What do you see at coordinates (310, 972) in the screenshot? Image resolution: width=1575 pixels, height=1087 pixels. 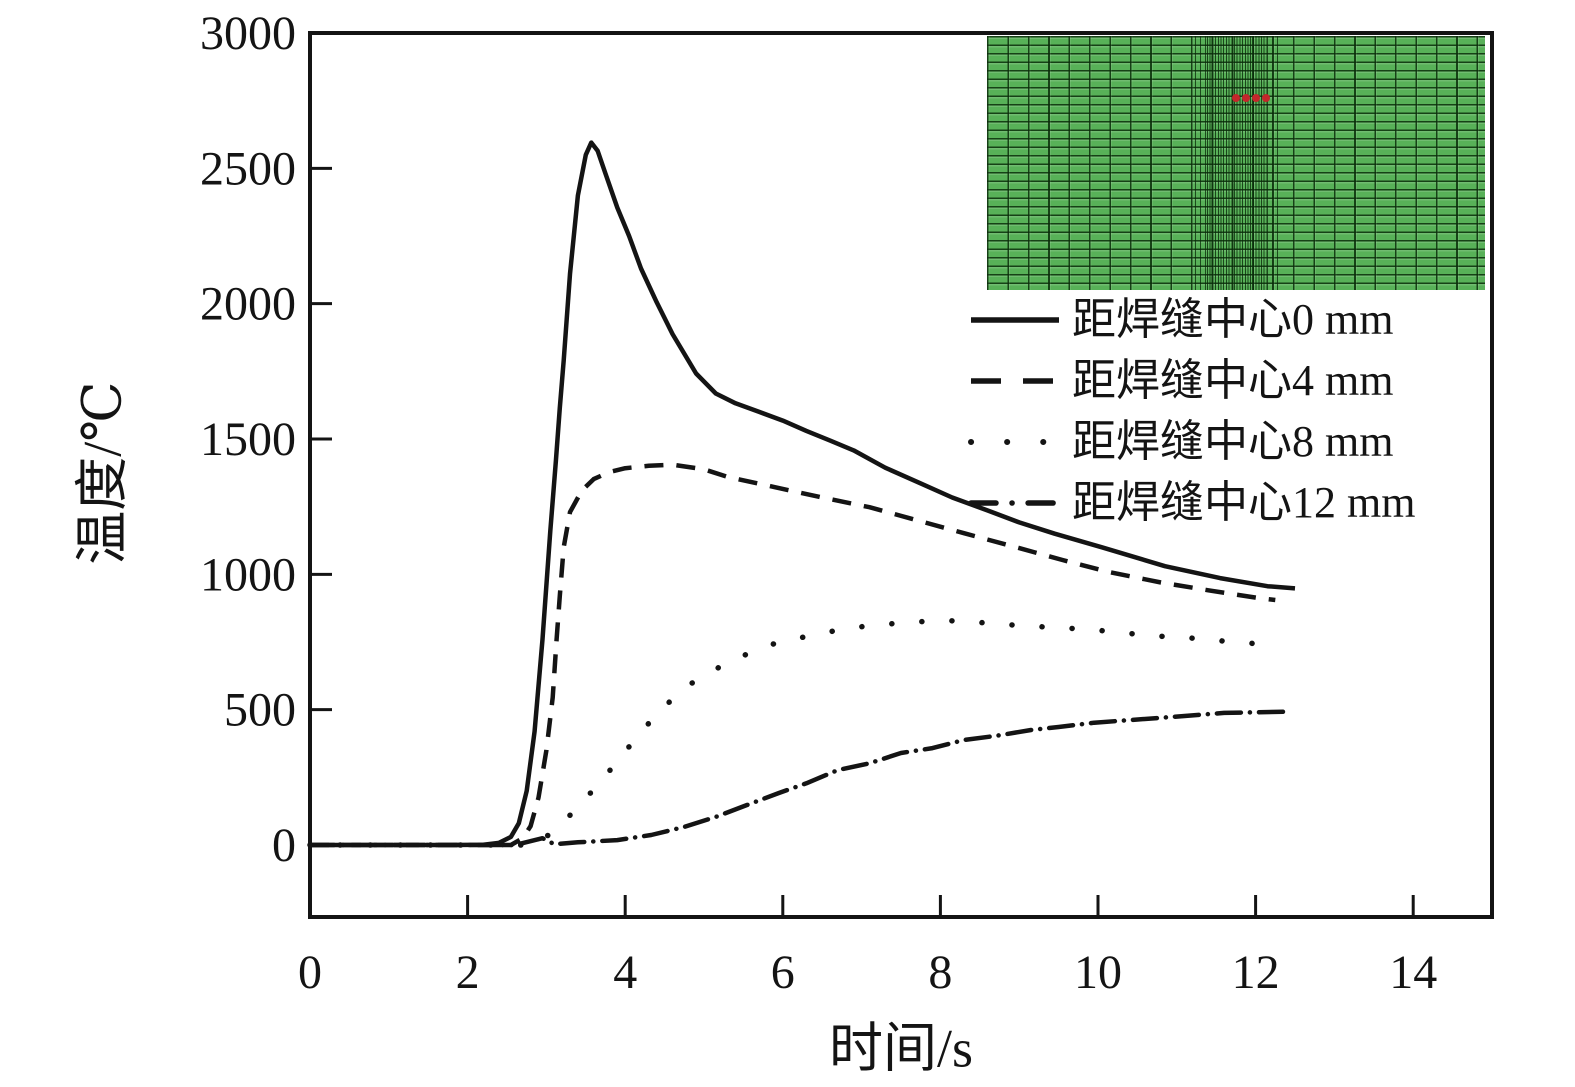 I see `x-tick-label: 0` at bounding box center [310, 972].